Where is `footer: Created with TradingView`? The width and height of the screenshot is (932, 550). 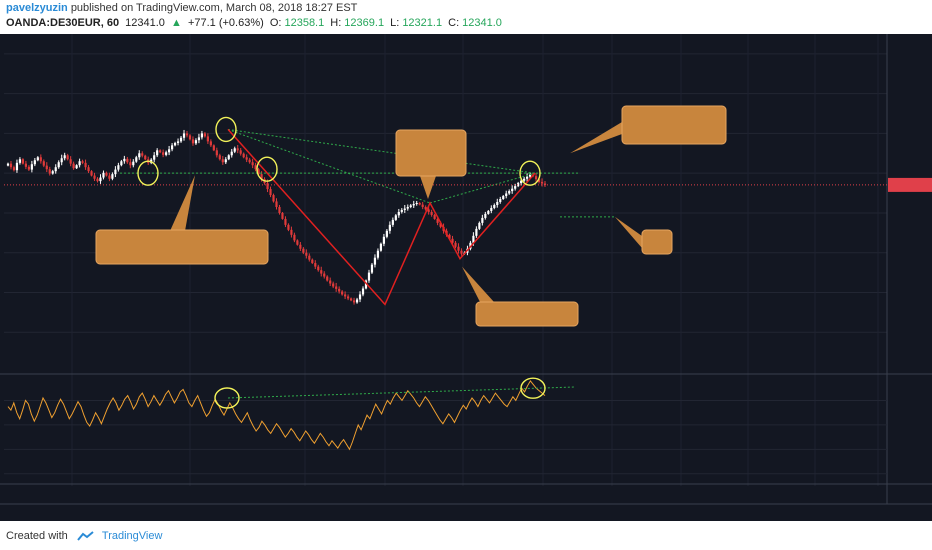 footer: Created with TradingView is located at coordinates (84, 536).